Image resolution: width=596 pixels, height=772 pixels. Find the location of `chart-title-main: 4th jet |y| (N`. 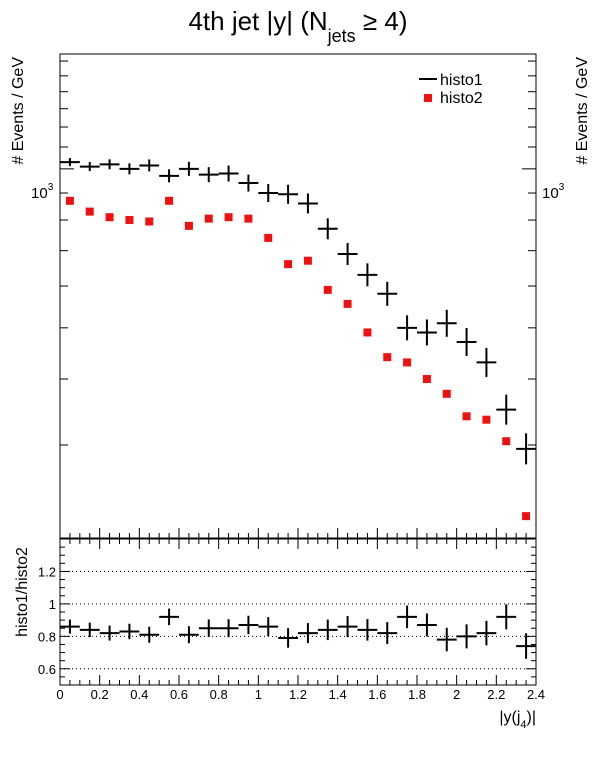

chart-title-main: 4th jet |y| (N is located at coordinates (257, 21).